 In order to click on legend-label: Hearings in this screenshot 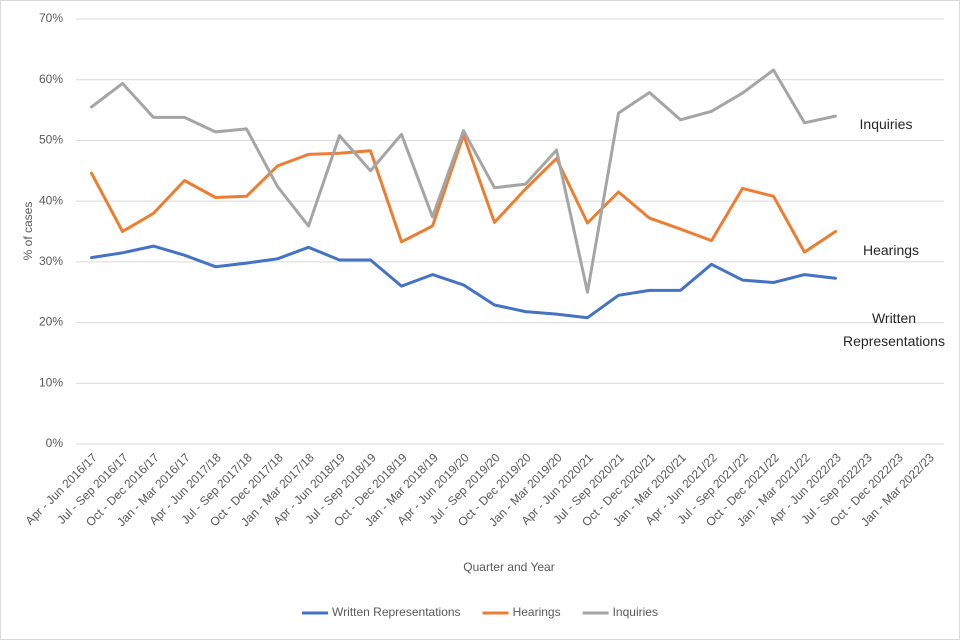, I will do `click(537, 612)`.